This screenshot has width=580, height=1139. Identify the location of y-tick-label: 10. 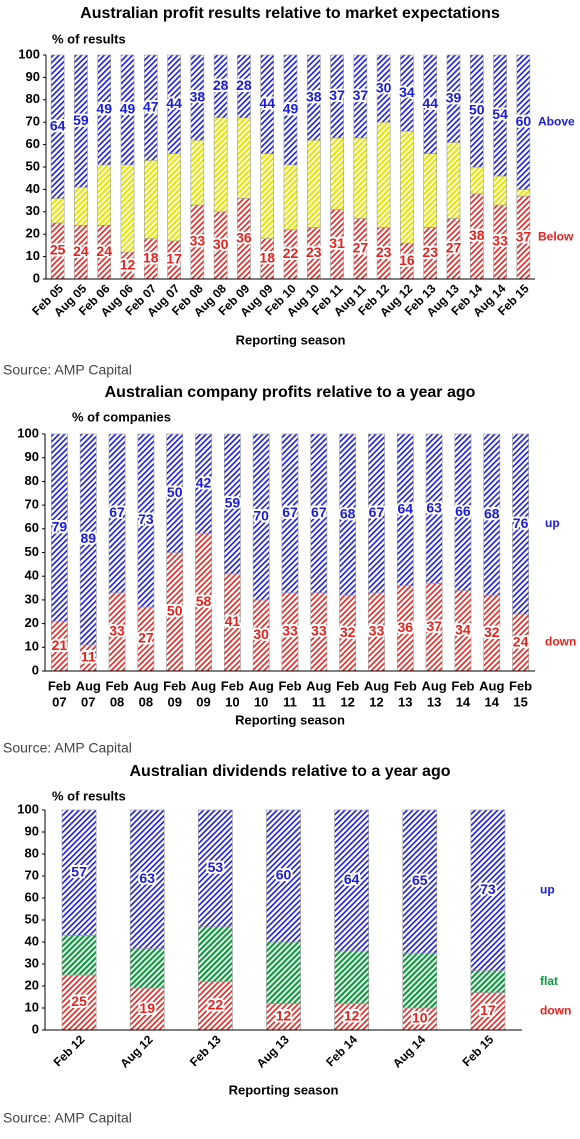
(32, 646).